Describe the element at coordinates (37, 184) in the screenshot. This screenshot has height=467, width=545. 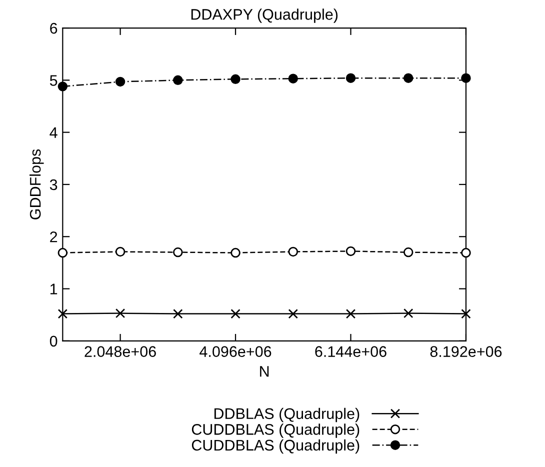
I see `y-axis-title: GDDFlops` at that location.